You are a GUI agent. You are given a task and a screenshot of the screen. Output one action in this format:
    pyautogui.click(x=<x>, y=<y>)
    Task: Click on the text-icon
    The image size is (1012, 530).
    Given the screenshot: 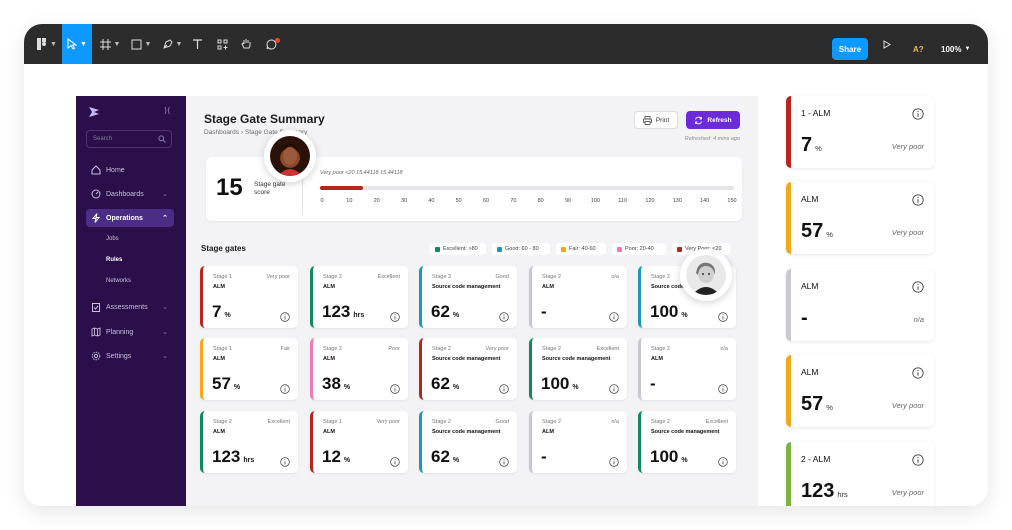 What is the action you would take?
    pyautogui.click(x=197, y=43)
    